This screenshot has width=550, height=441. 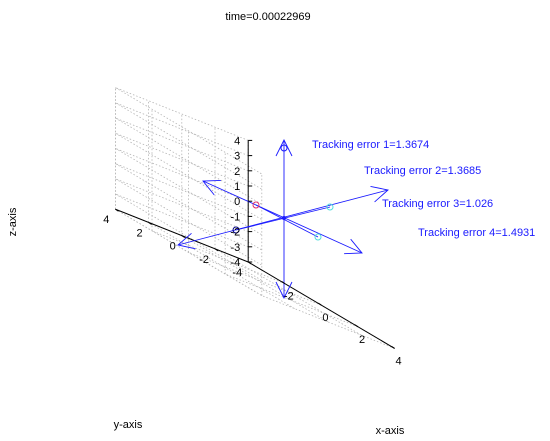 What do you see at coordinates (289, 297) in the screenshot?
I see `x-tick-label: -2` at bounding box center [289, 297].